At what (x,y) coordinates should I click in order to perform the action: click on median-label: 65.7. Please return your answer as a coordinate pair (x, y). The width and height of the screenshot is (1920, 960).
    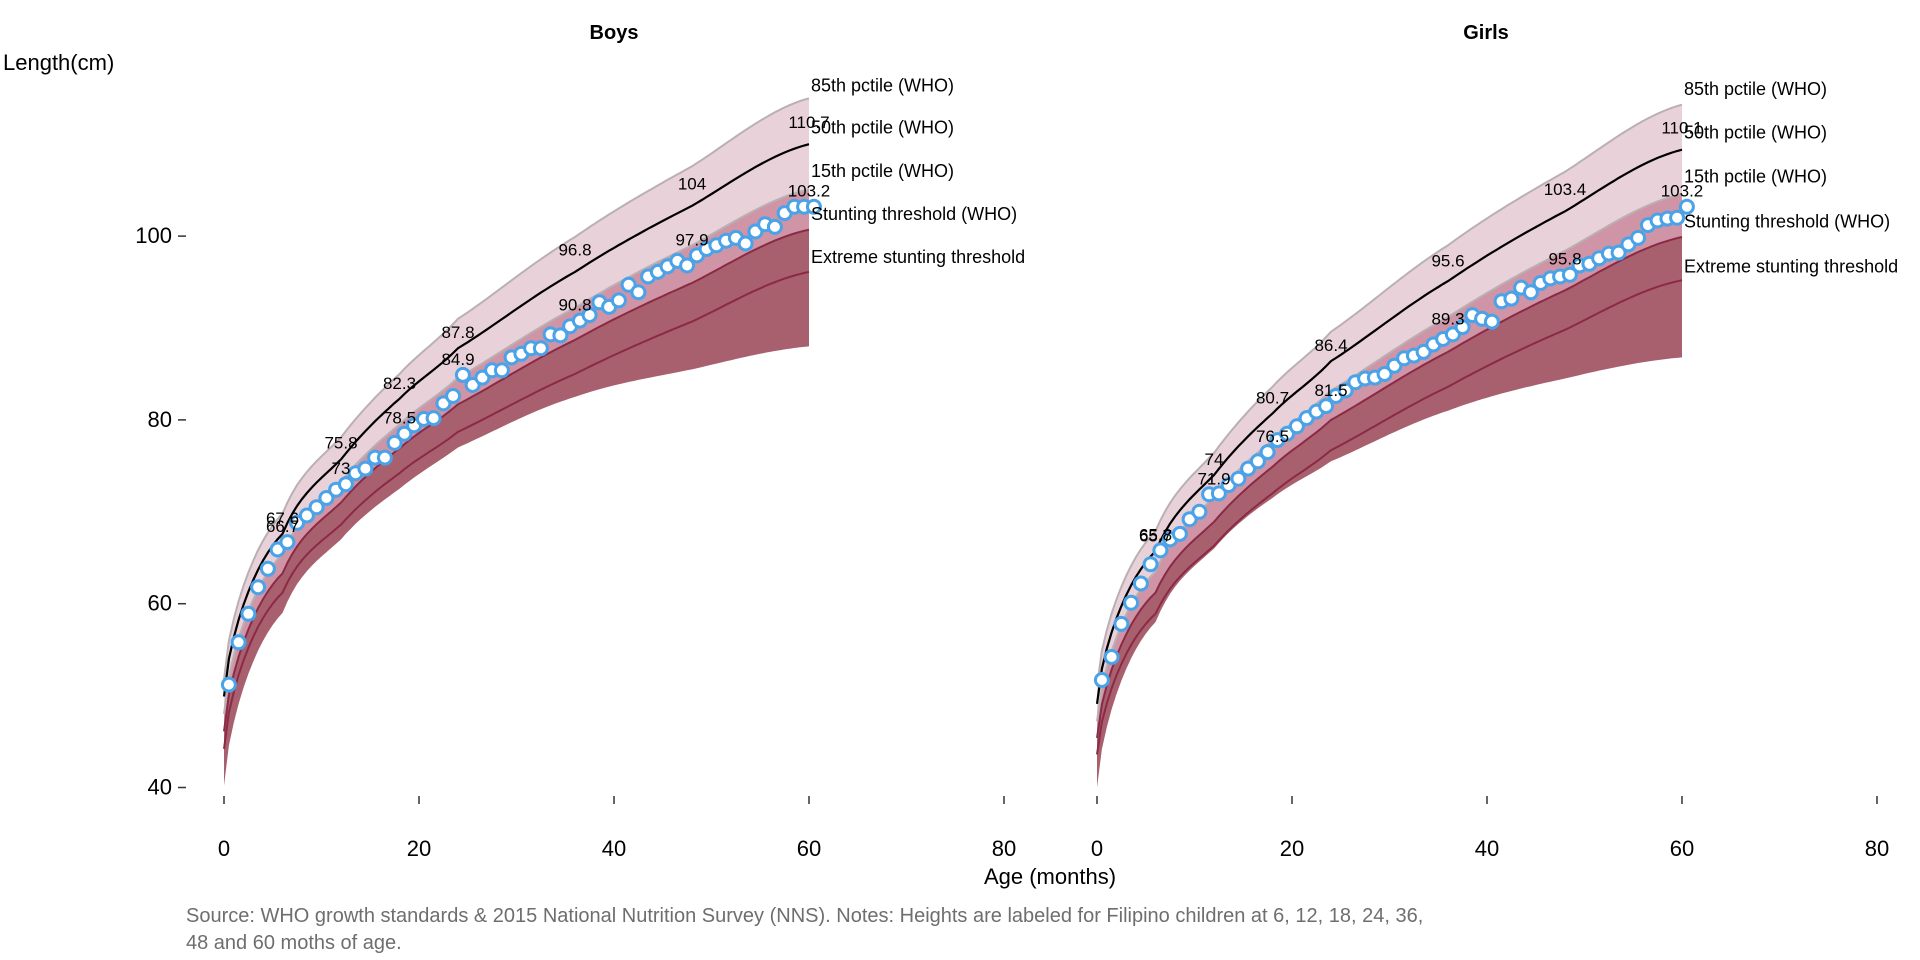
    Looking at the image, I should click on (1155, 535).